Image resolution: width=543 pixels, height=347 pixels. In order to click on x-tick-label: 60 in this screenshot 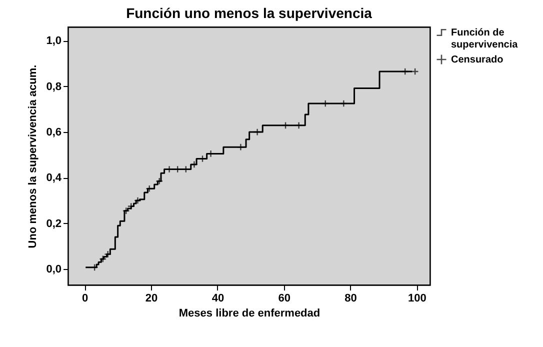, I will do `click(284, 298)`.